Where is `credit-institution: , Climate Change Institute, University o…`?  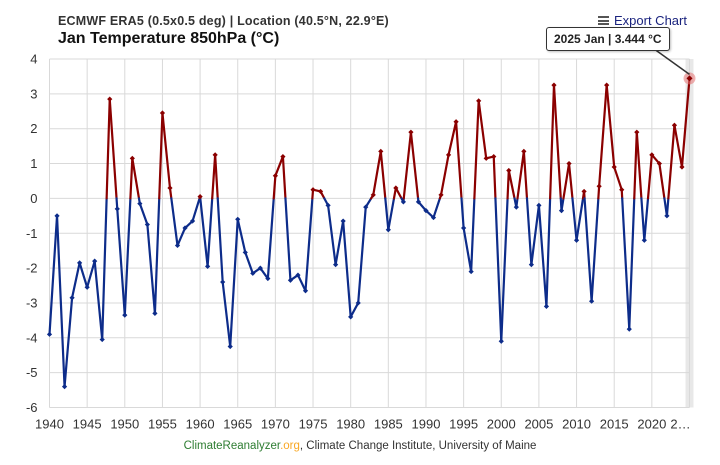 credit-institution: , Climate Change Institute, University o… is located at coordinates (418, 446).